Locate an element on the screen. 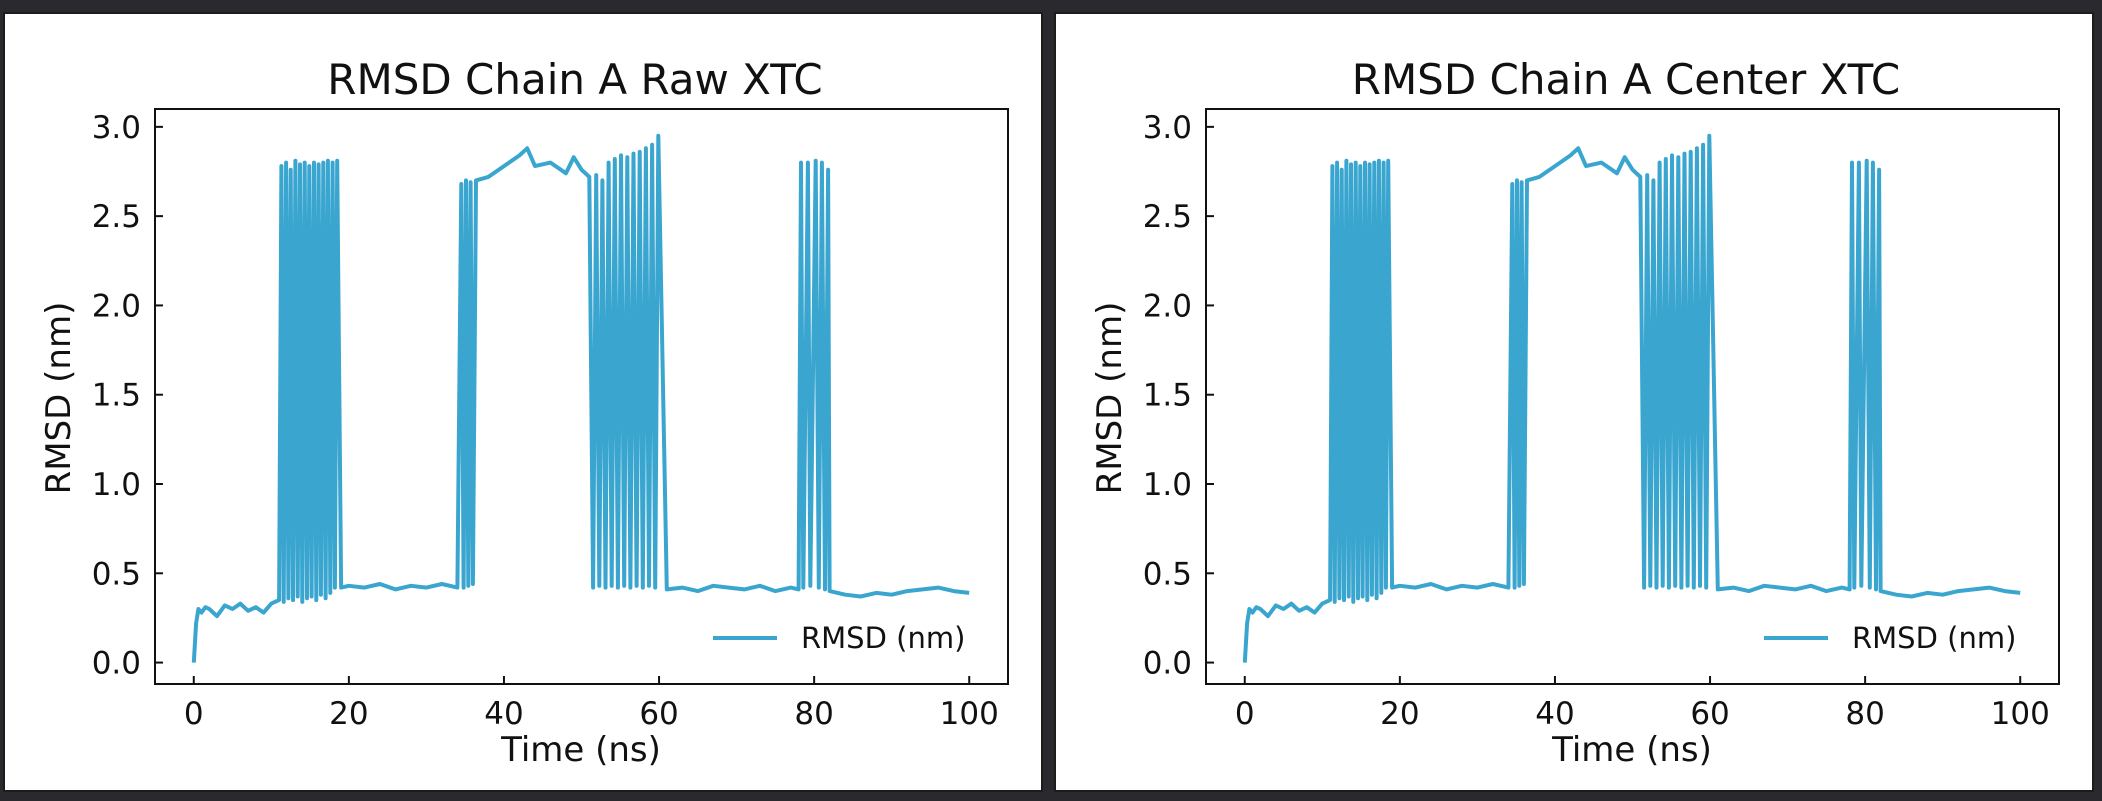 This screenshot has width=2102, height=801. chart-title: RMSD Chain A Raw XTC is located at coordinates (574, 79).